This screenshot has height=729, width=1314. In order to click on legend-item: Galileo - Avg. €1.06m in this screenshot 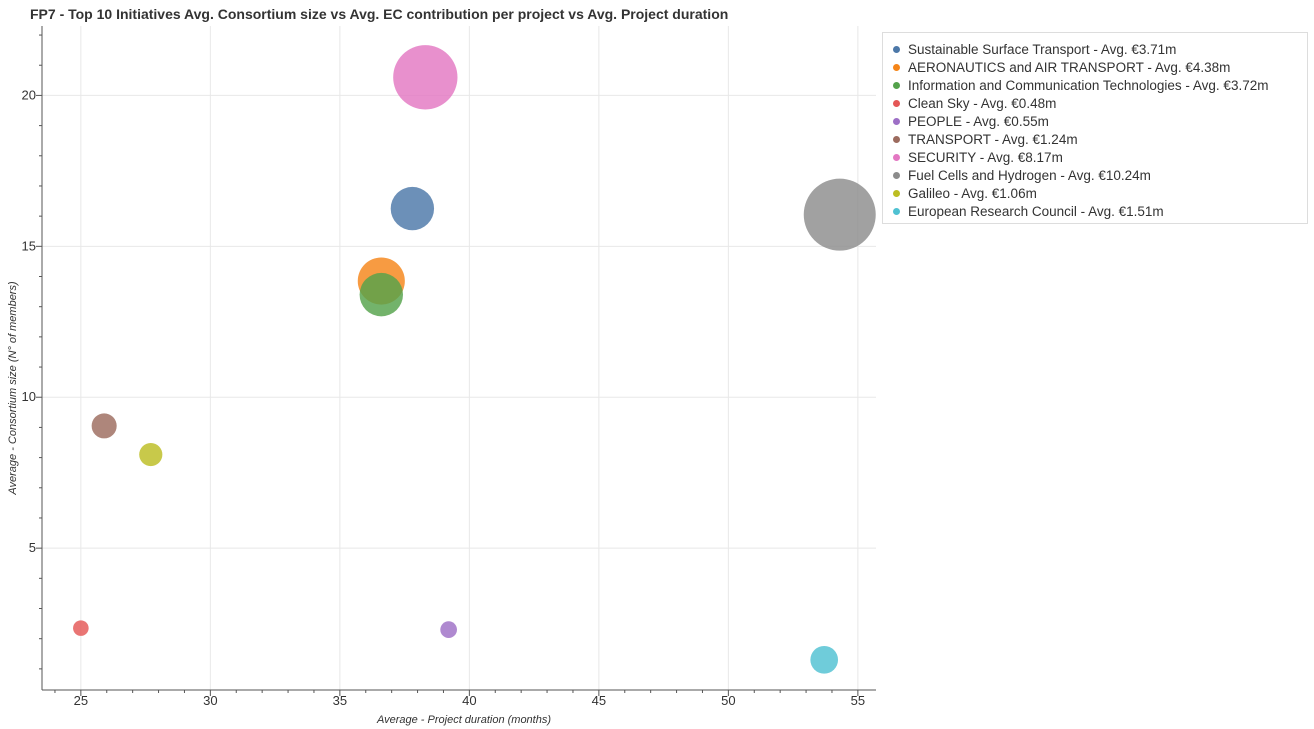, I will do `click(1100, 193)`.